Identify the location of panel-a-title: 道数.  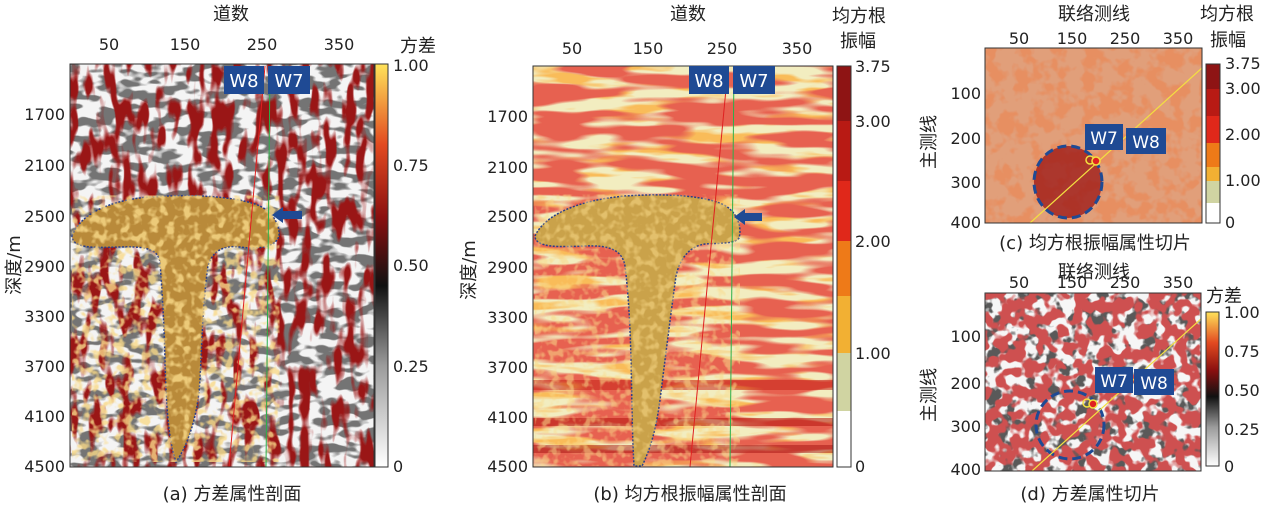
(231, 14).